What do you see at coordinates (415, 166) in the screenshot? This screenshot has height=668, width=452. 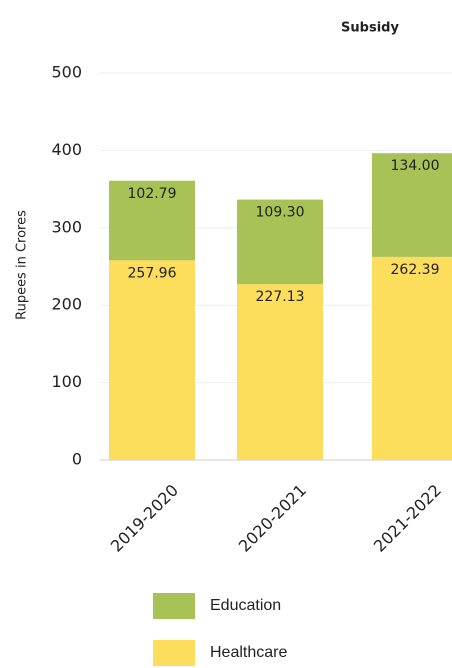 I see `data-label: 134.00` at bounding box center [415, 166].